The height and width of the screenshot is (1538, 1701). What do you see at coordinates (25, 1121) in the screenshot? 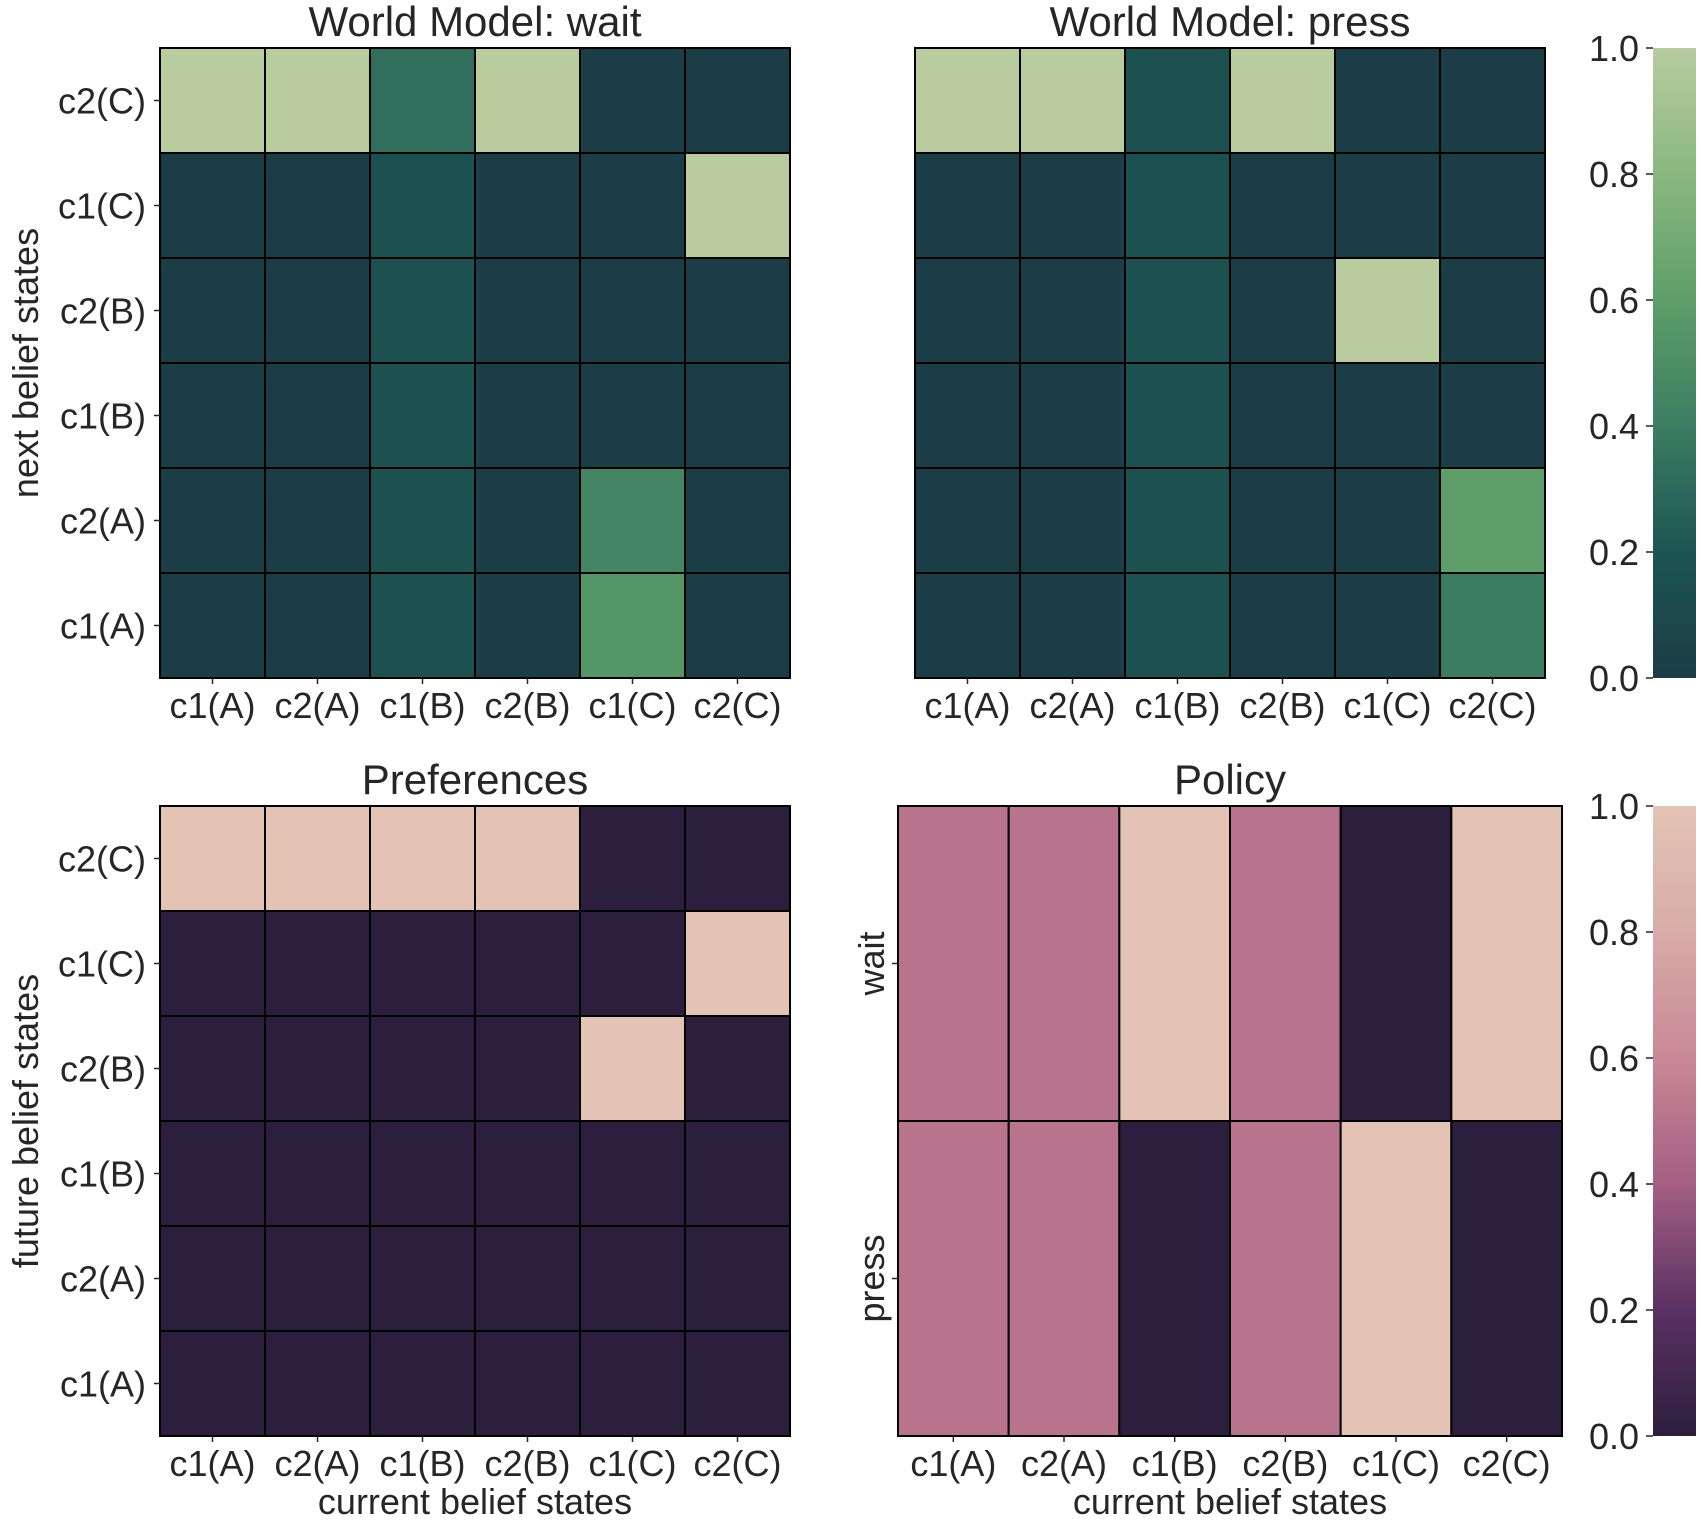
I see `y-axis-label: future belief states` at bounding box center [25, 1121].